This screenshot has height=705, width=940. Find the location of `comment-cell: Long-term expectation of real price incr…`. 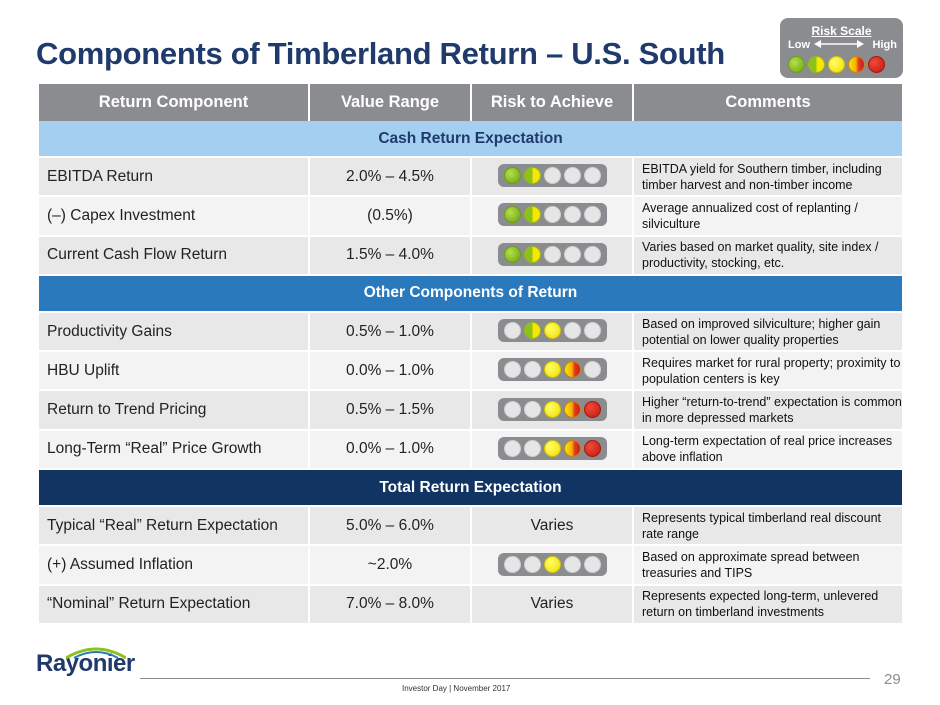

comment-cell: Long-term expectation of real price incr… is located at coordinates (768, 450).